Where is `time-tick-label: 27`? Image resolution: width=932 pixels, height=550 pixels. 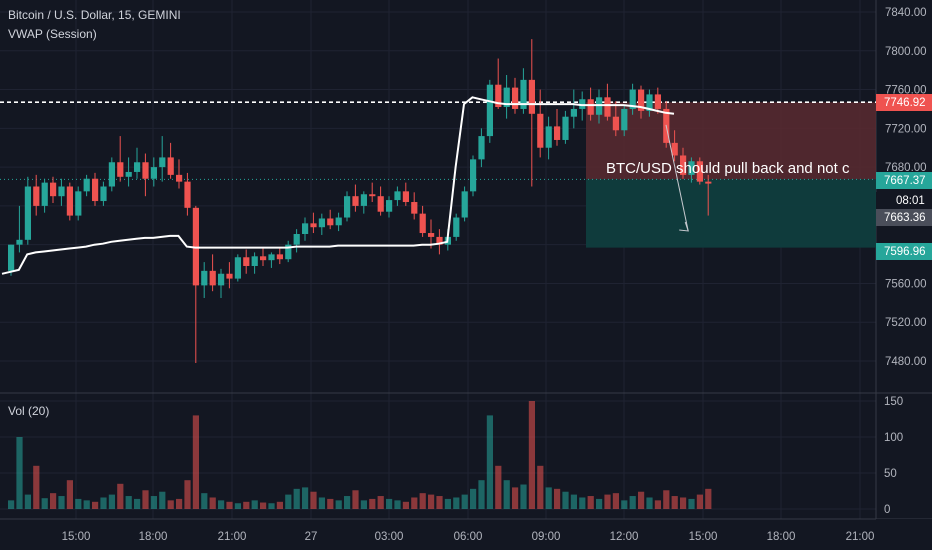
time-tick-label: 27 is located at coordinates (311, 537).